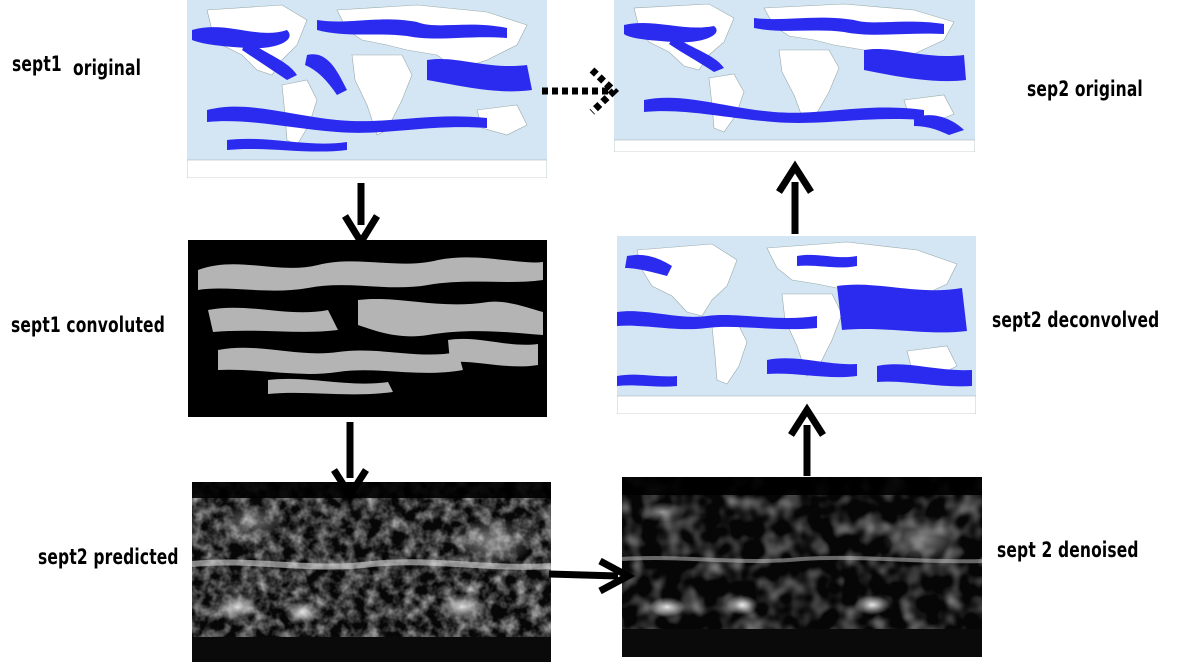  Describe the element at coordinates (361, 216) in the screenshot. I see `arrow-sept1-original-to-convoluted` at that location.